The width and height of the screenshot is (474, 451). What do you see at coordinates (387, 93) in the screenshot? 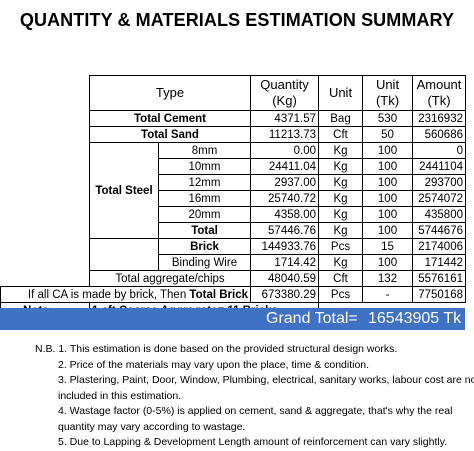
I see `header-rate: Unit (Tk)` at bounding box center [387, 93].